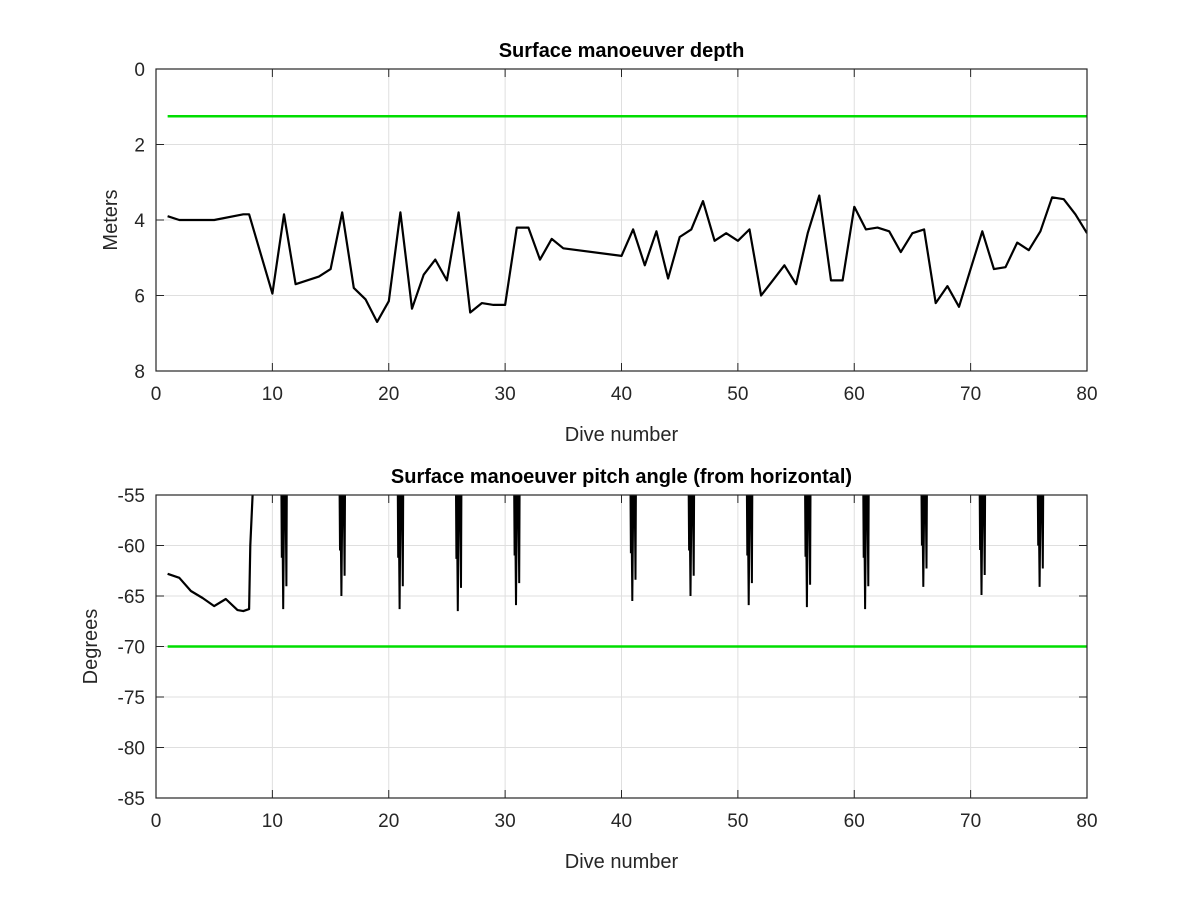 The height and width of the screenshot is (905, 1200). I want to click on y-tick-label: 0, so click(139, 70).